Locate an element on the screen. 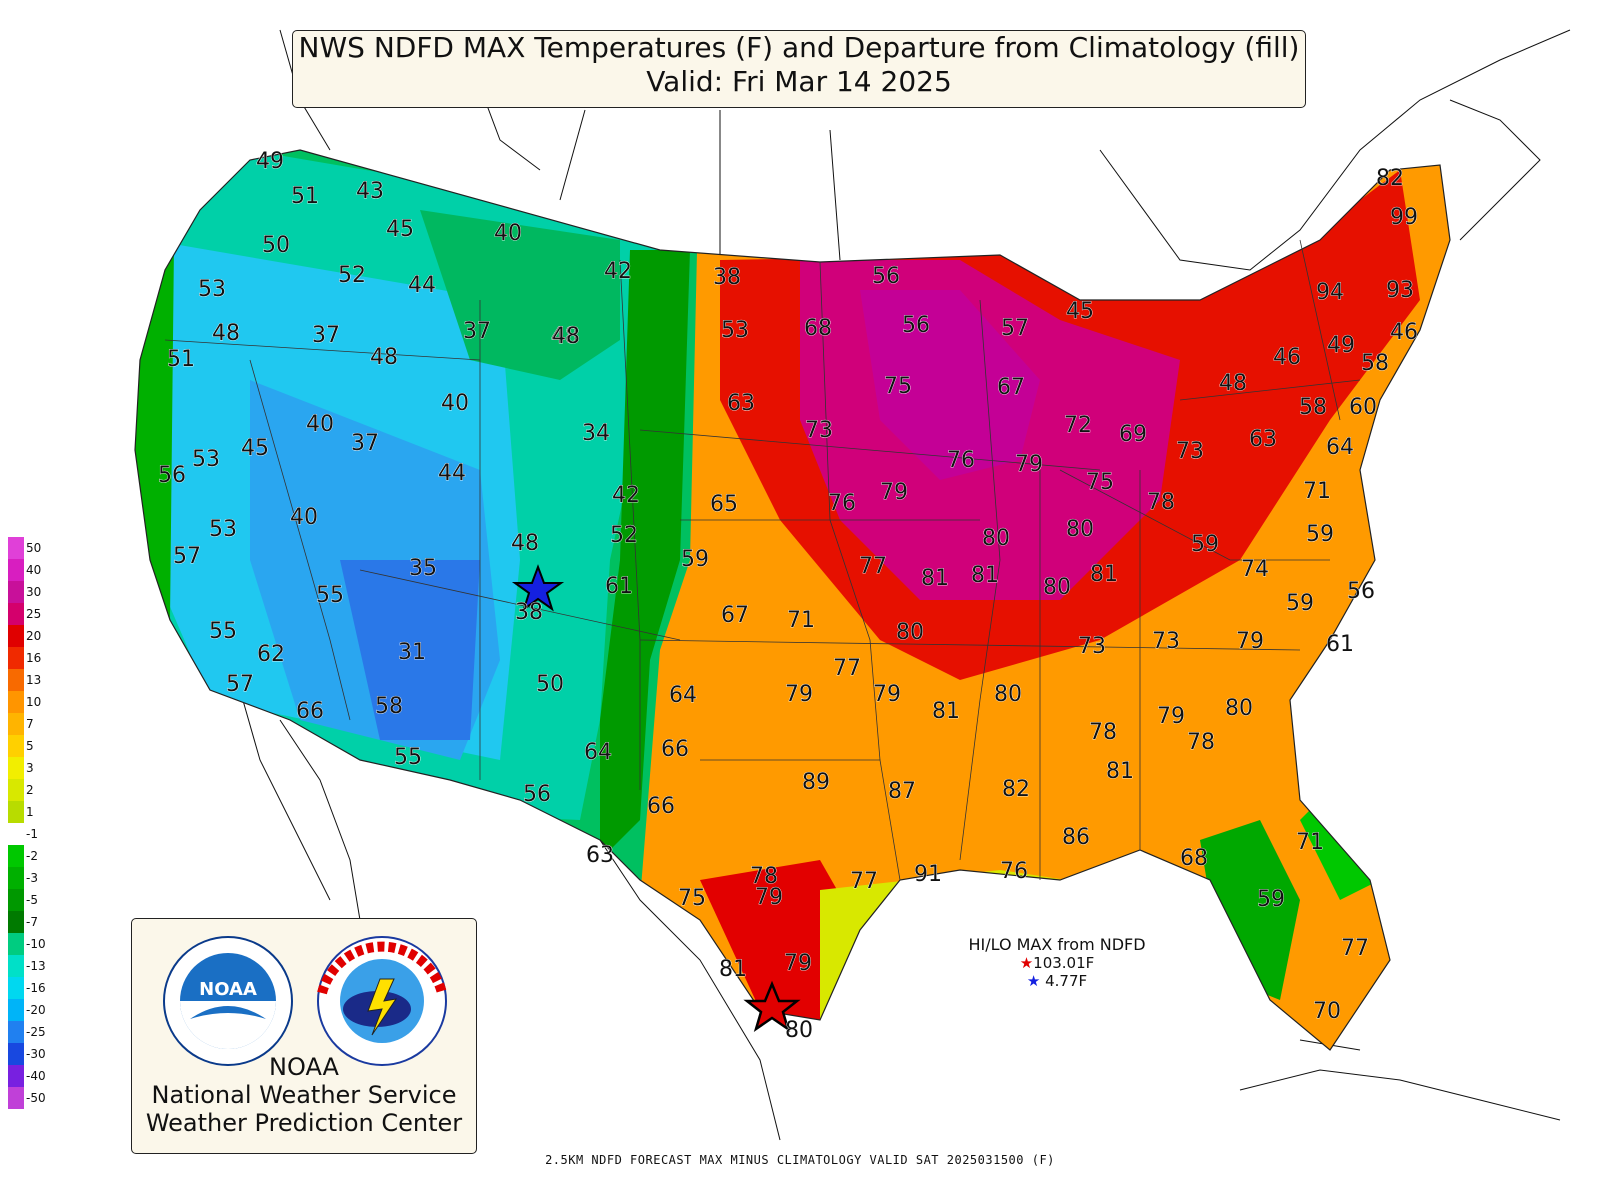 This screenshot has height=1200, width=1600. hilo-lo-row: ★ 4.77F is located at coordinates (1057, 981).